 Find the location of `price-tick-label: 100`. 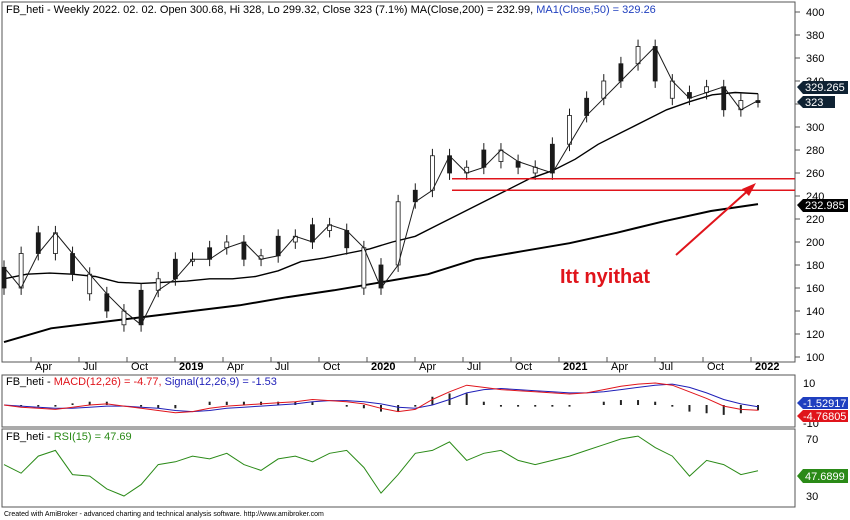

price-tick-label: 100 is located at coordinates (815, 358).